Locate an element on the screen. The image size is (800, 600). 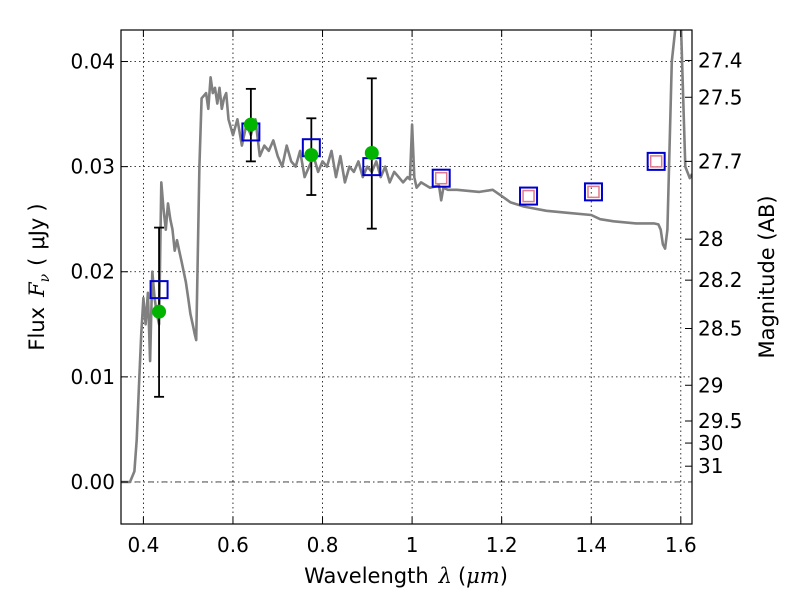
magnitude-tick-label: 30 is located at coordinates (710, 443).